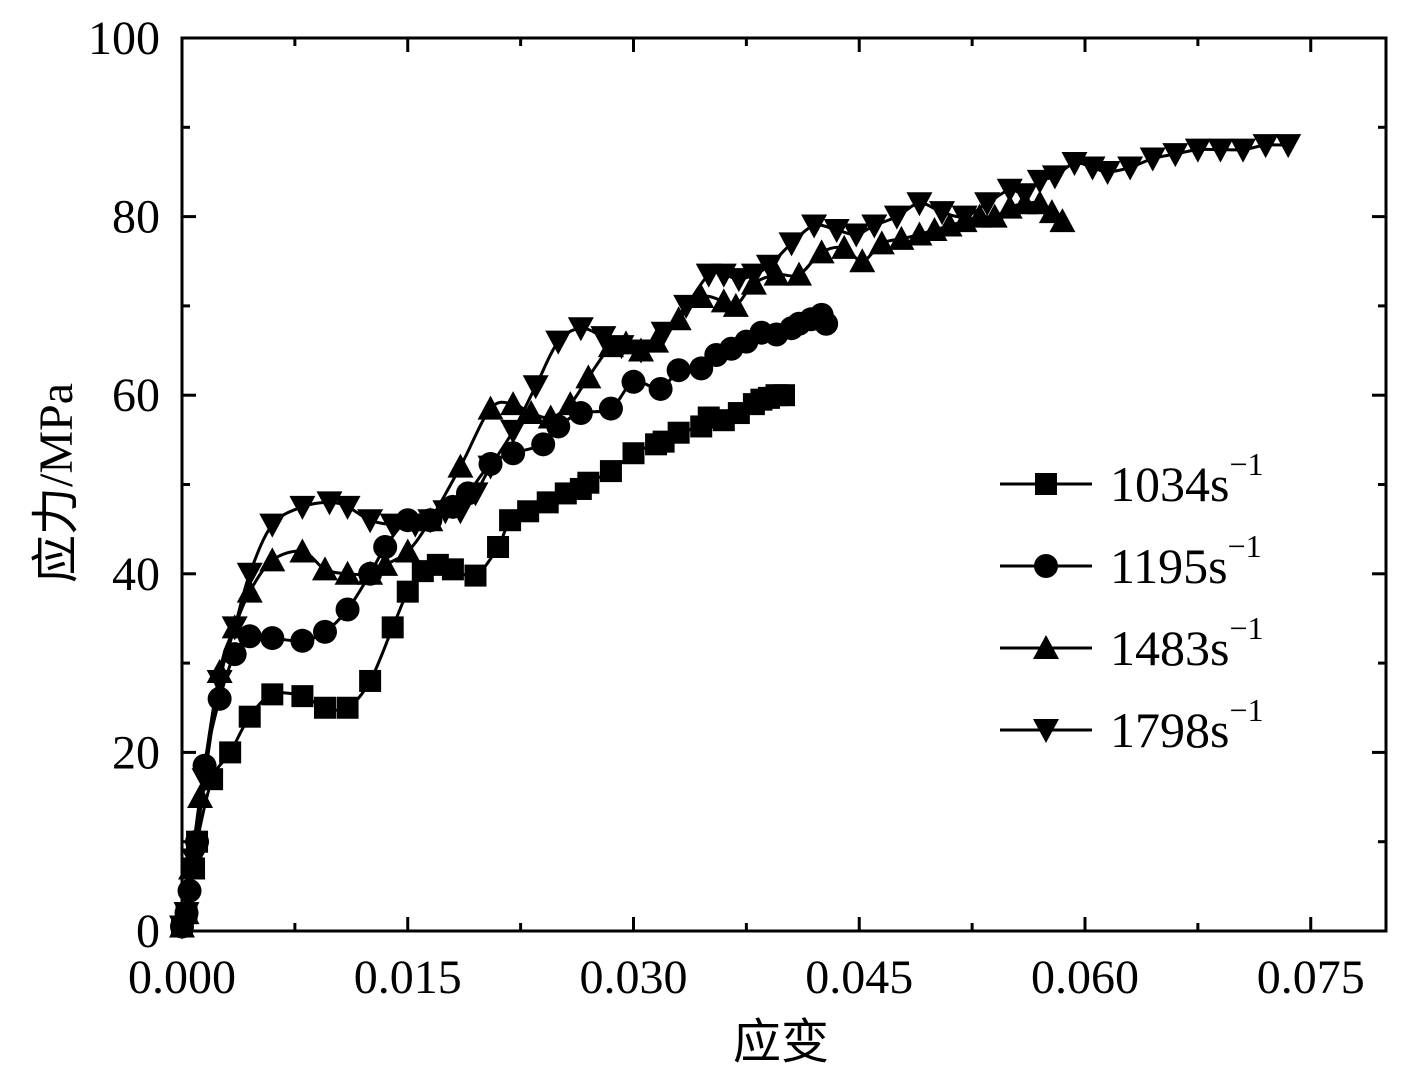  What do you see at coordinates (1132, 602) in the screenshot?
I see `legend: 1034s−1 1195s−1 1483s−1 1798s−1` at bounding box center [1132, 602].